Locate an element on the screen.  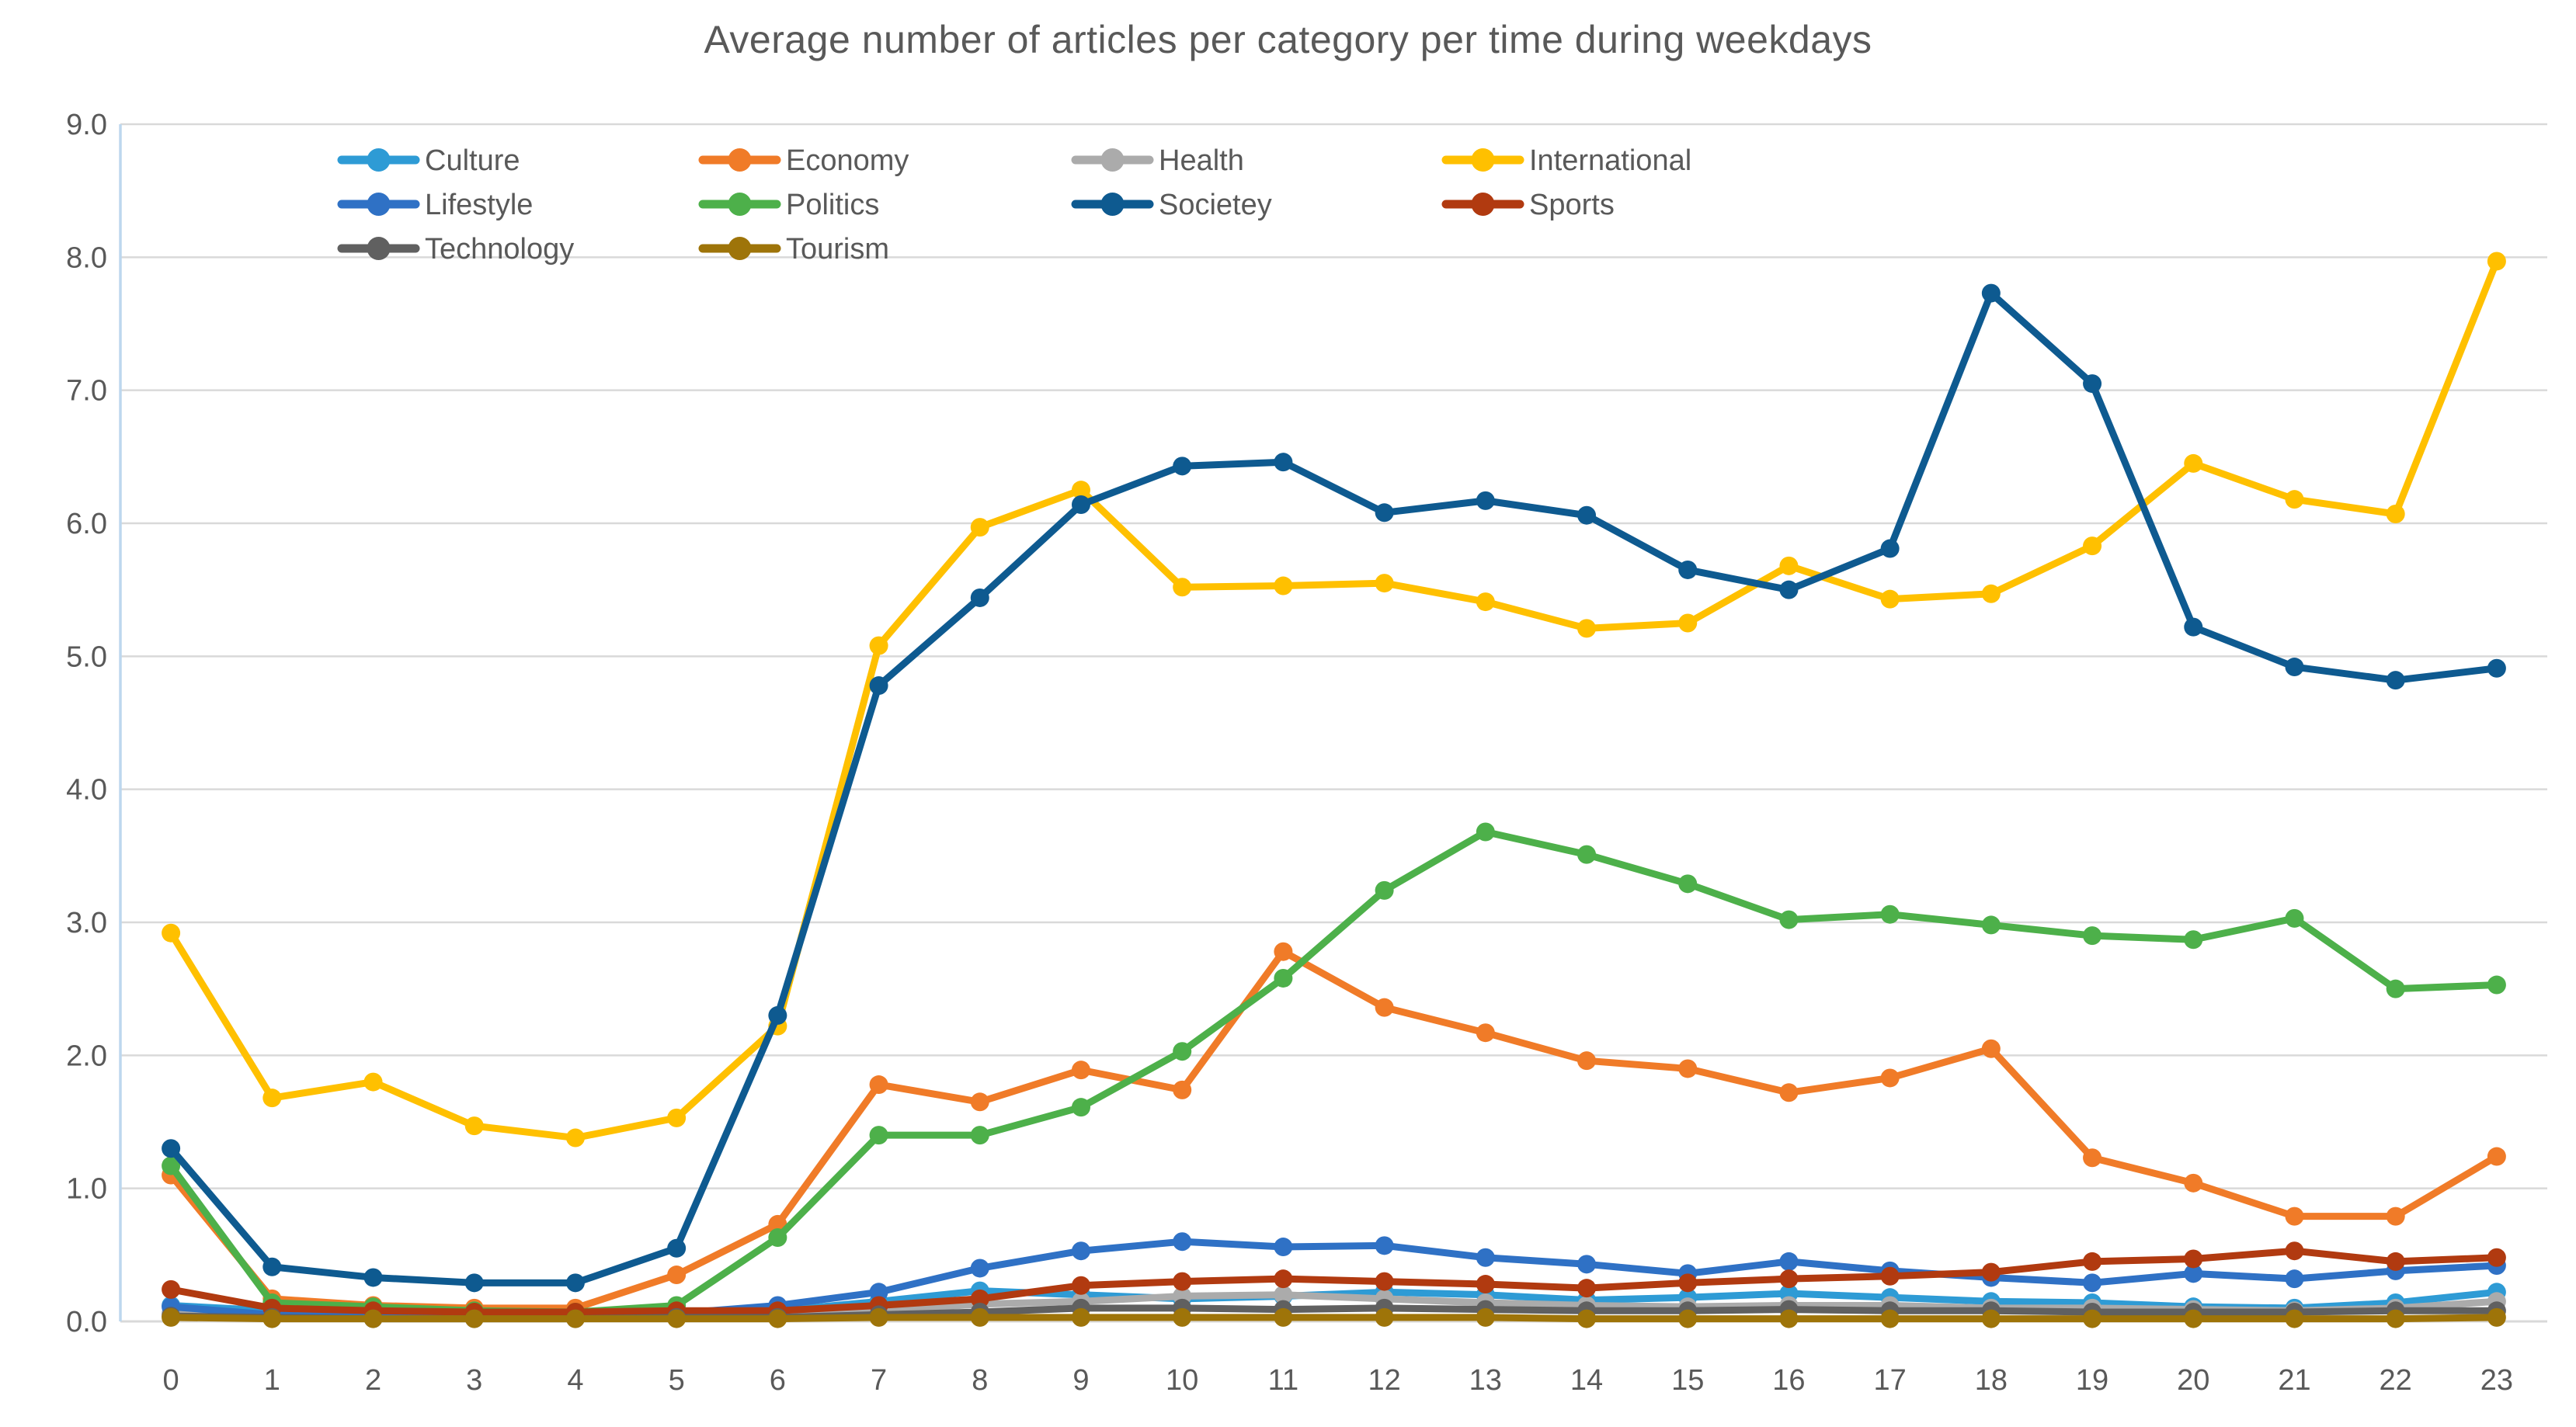
x-tick-label: 21 is located at coordinates (2294, 1380).